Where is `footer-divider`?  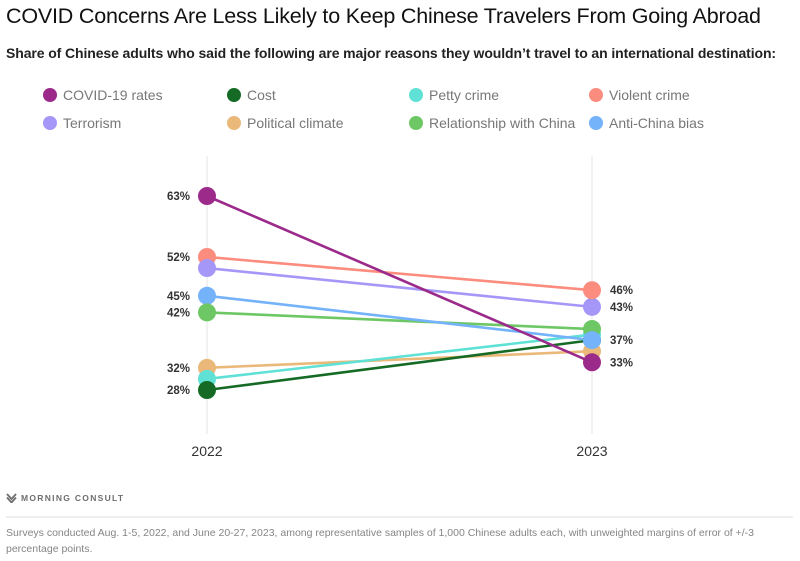
footer-divider is located at coordinates (399, 517).